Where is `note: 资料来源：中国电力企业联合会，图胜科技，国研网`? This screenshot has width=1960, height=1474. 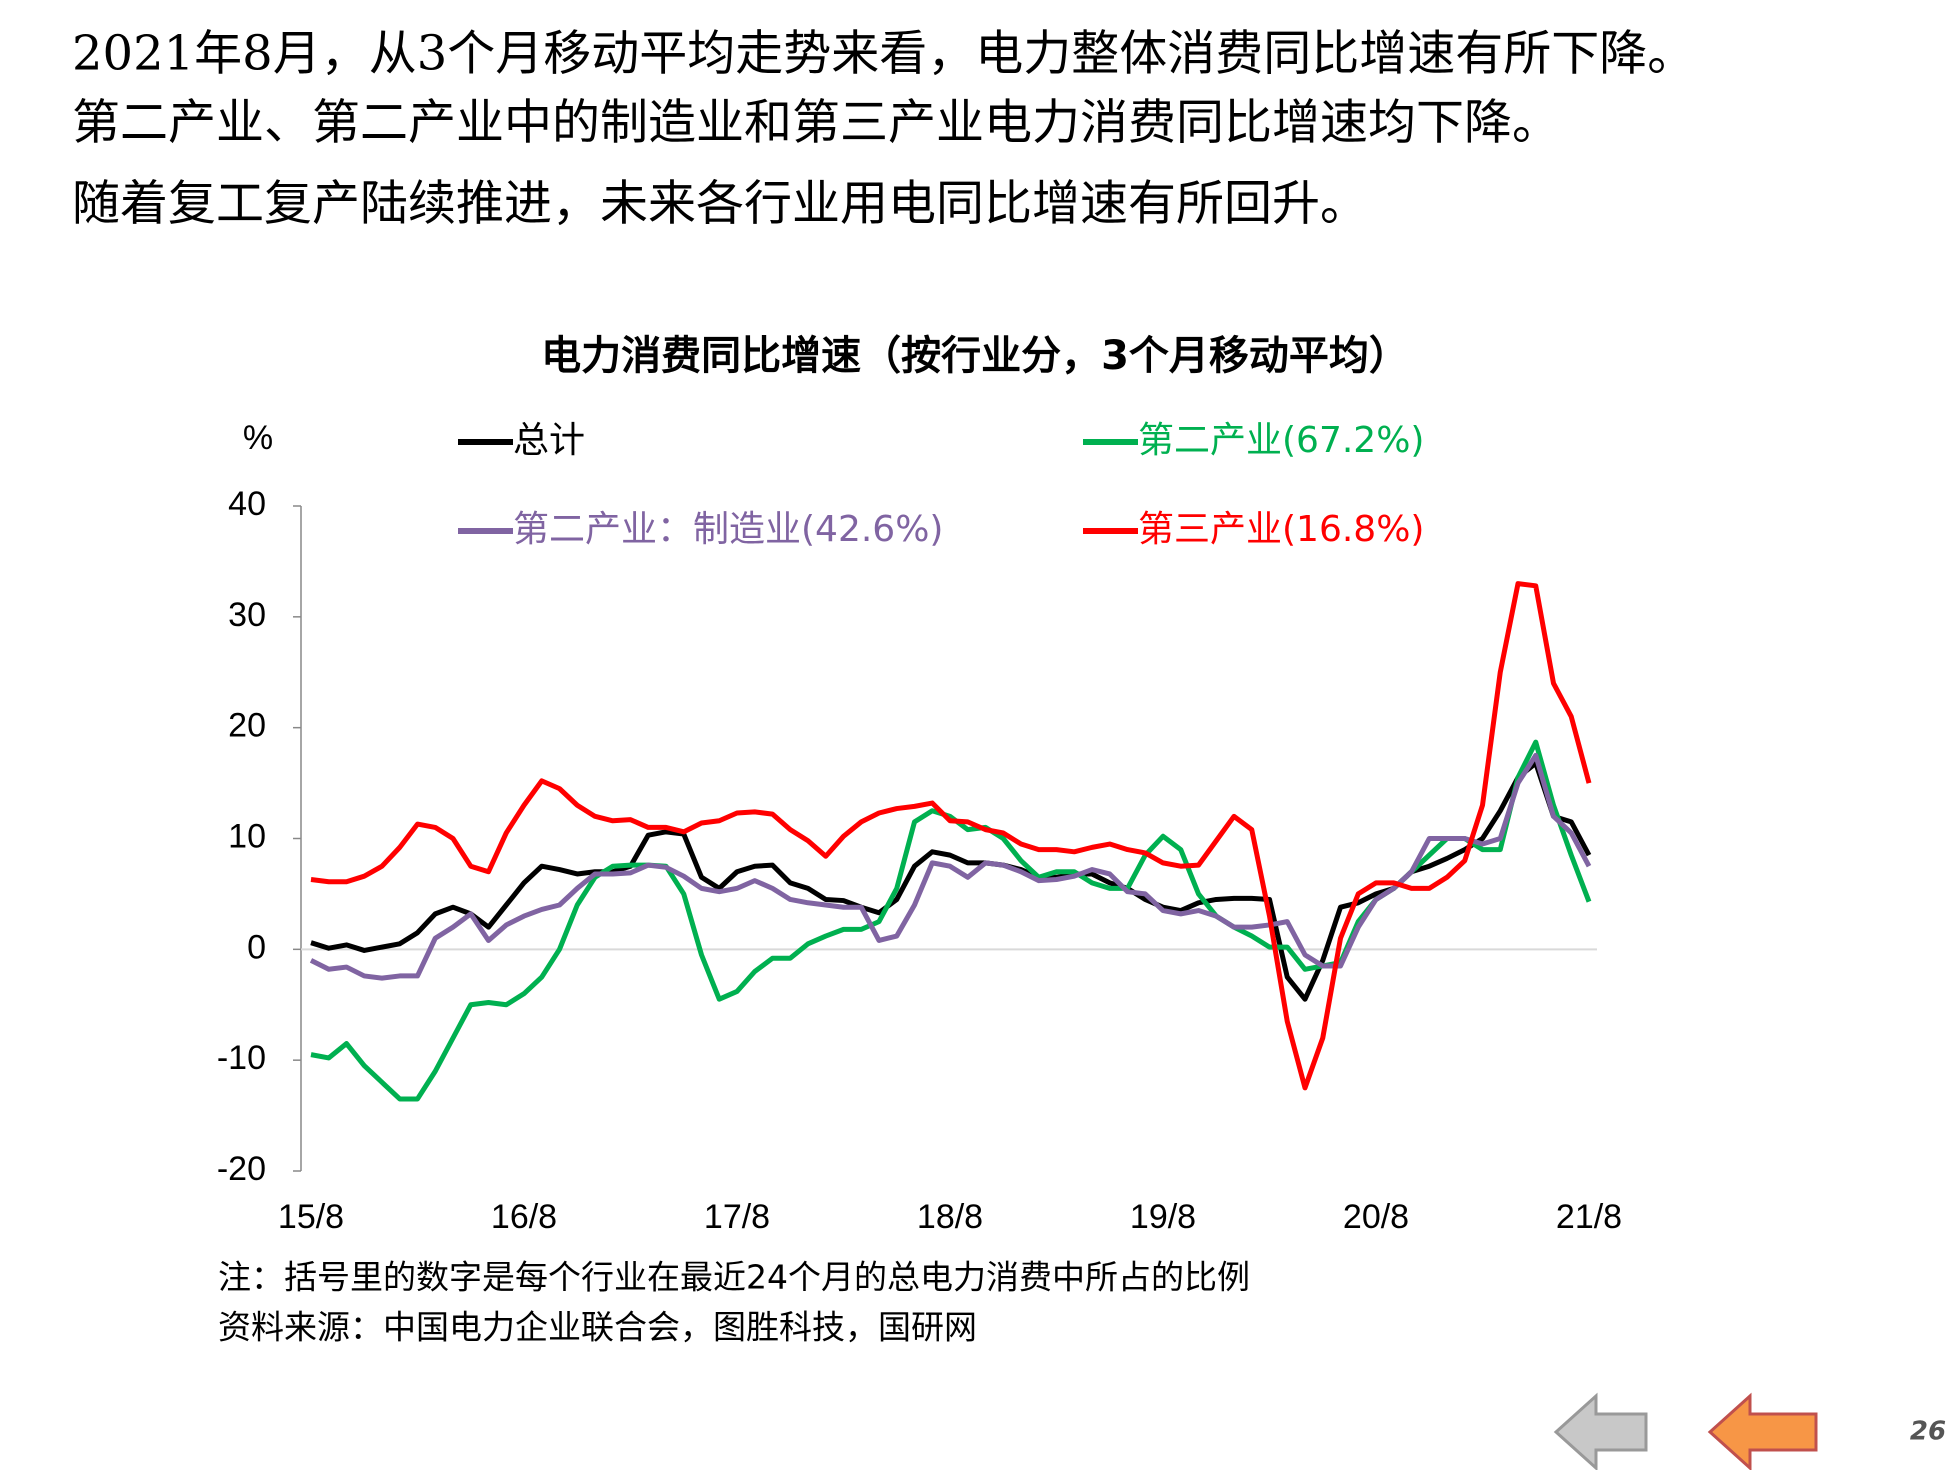 note: 资料来源：中国电力企业联合会，图胜科技，国研网 is located at coordinates (597, 1327).